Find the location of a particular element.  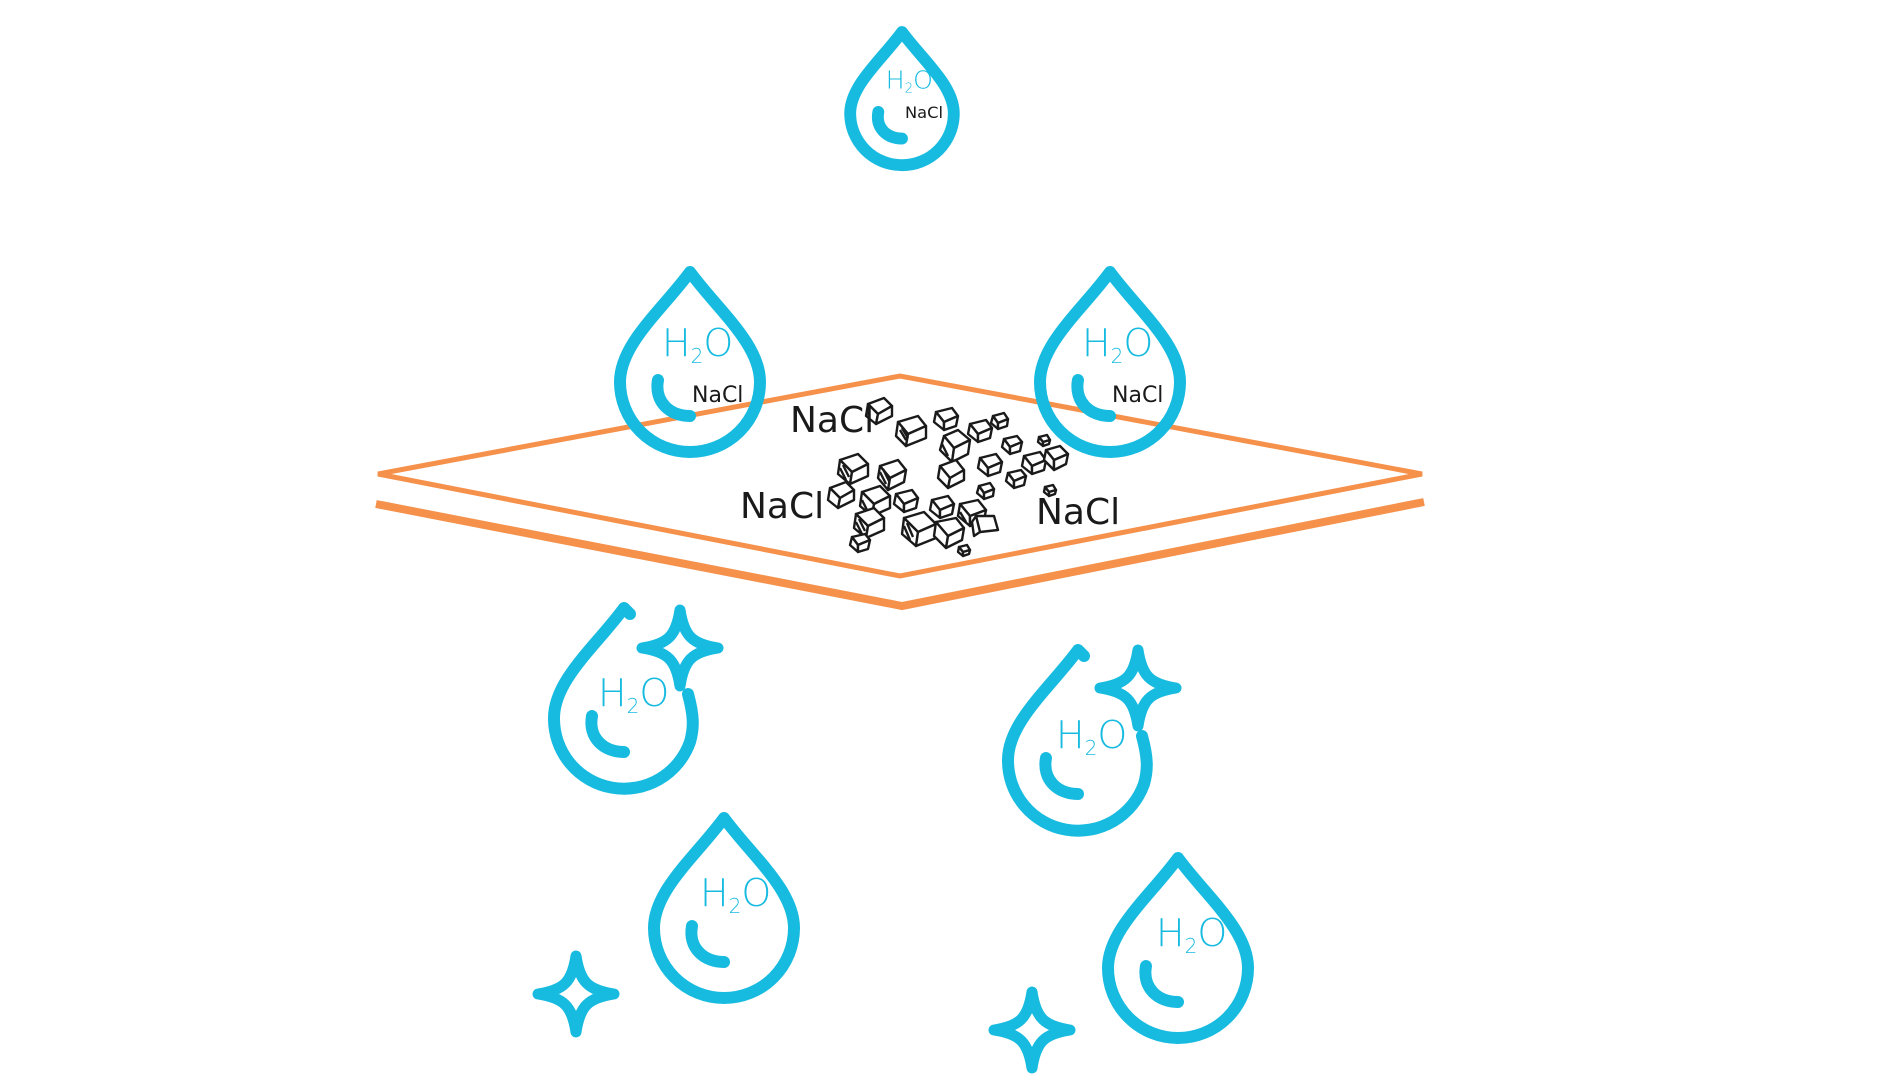

salty-drop-left: H2O NaCl is located at coordinates (690, 362).